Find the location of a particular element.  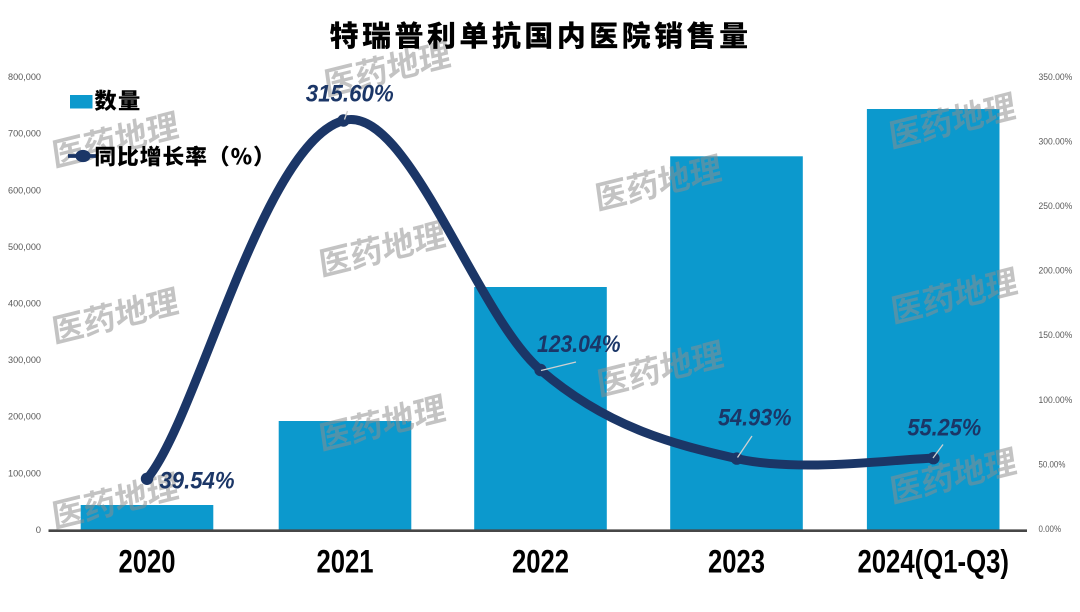

svg-text: 2022 is located at coordinates (540, 562).